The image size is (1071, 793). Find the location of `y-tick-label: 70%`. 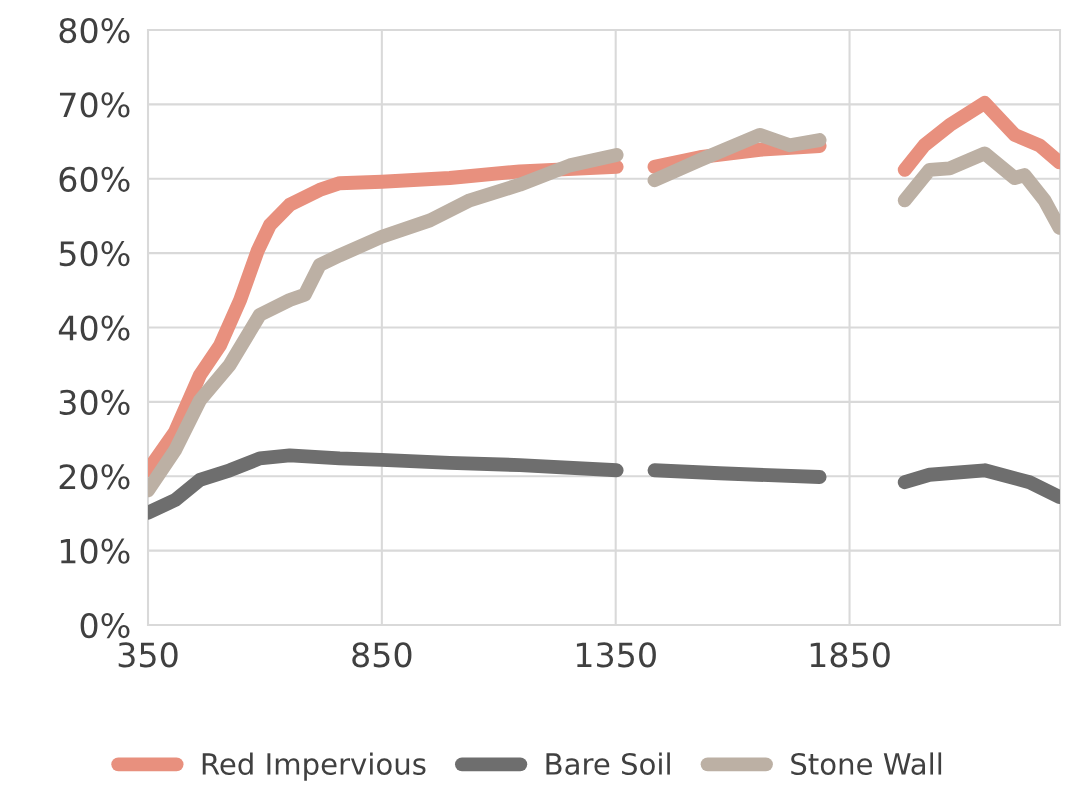

y-tick-label: 70% is located at coordinates (94, 105).